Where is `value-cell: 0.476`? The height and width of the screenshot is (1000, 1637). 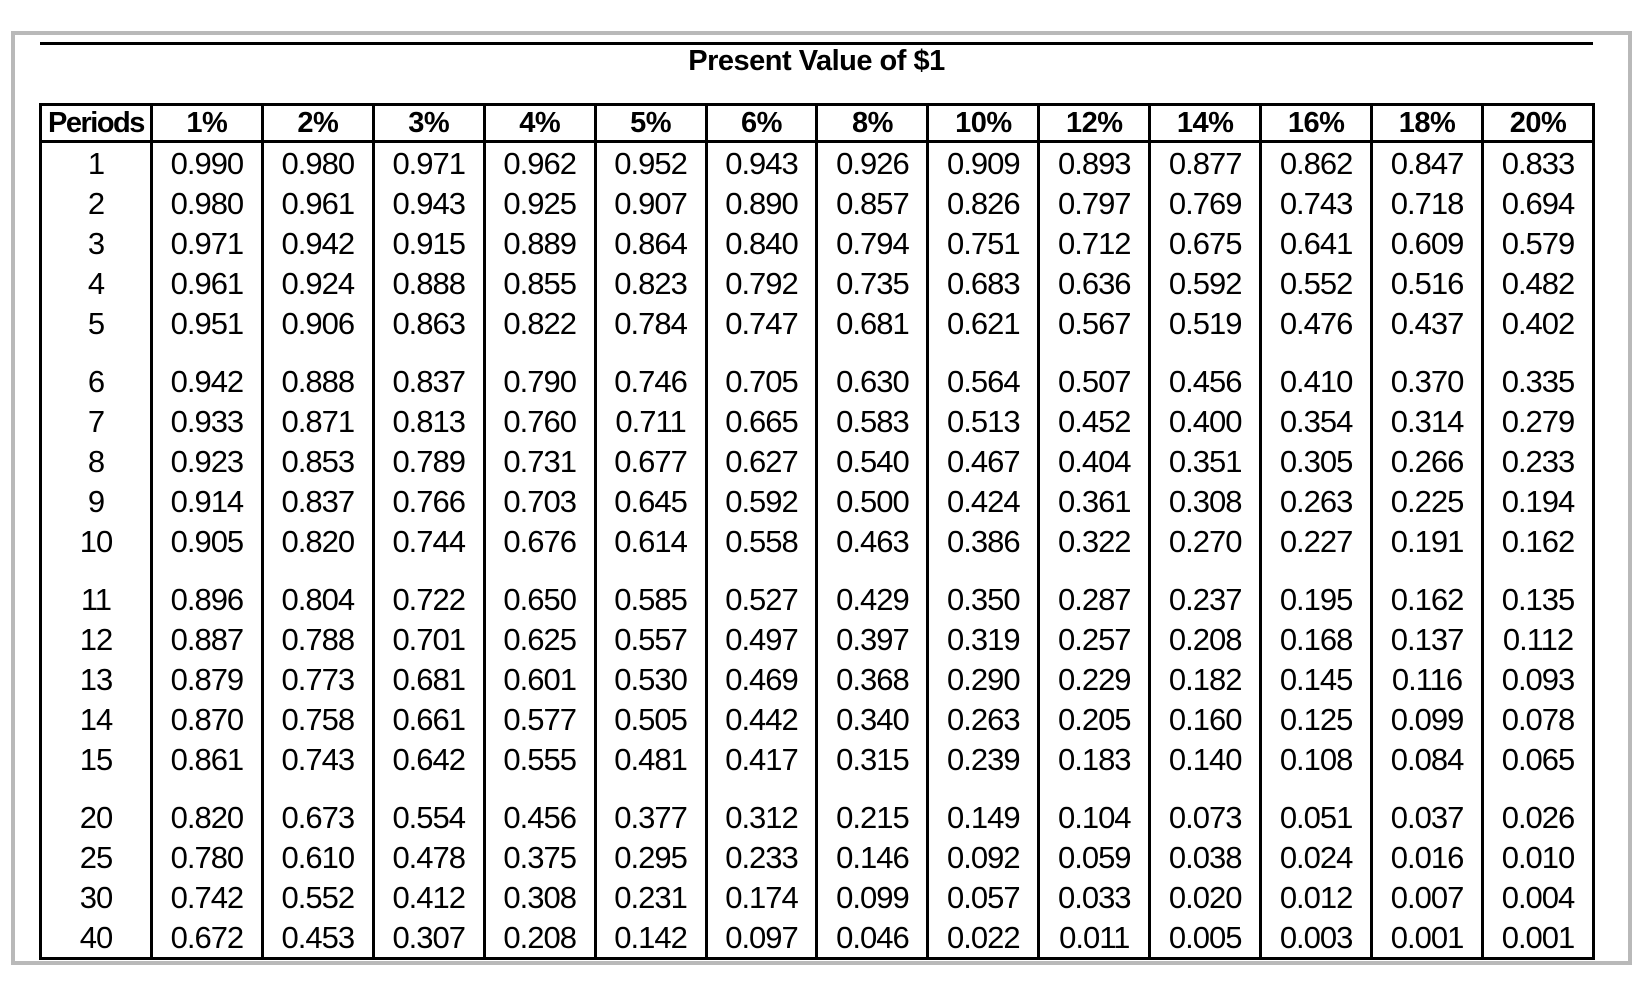
value-cell: 0.476 is located at coordinates (1316, 323).